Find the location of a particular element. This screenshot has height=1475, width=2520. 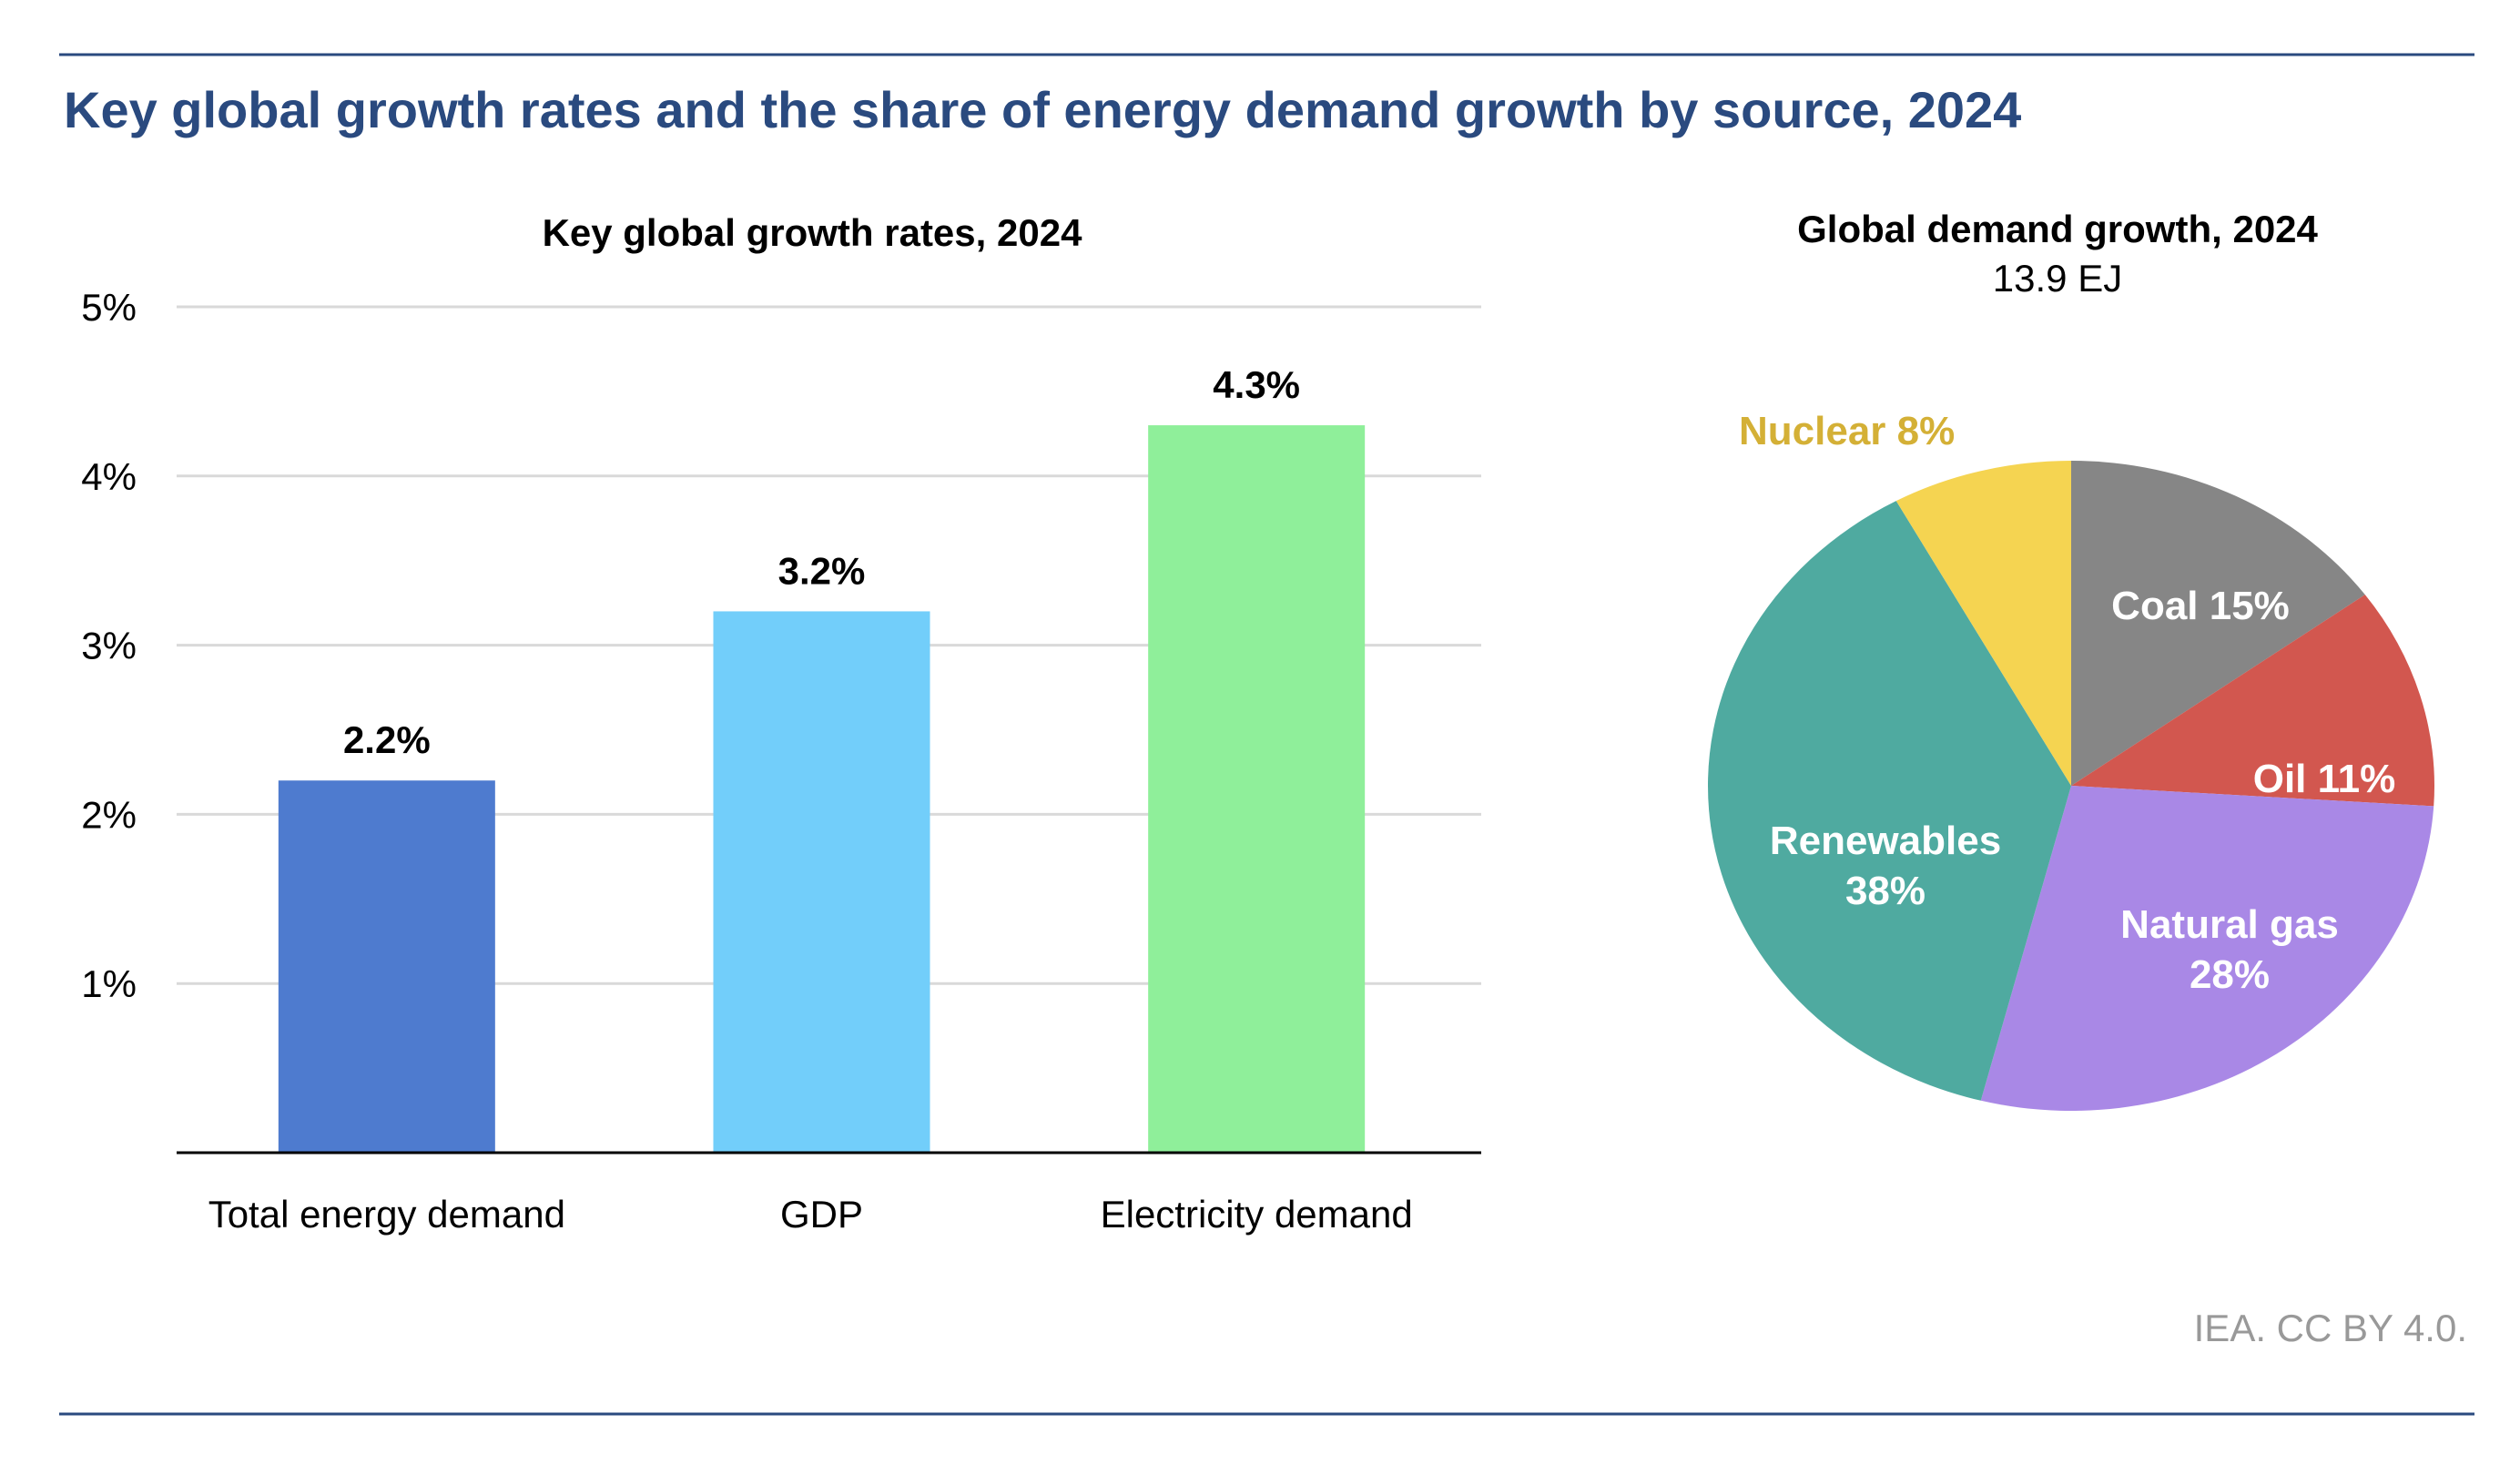

pie-slice-coal is located at coordinates (2218, 623).